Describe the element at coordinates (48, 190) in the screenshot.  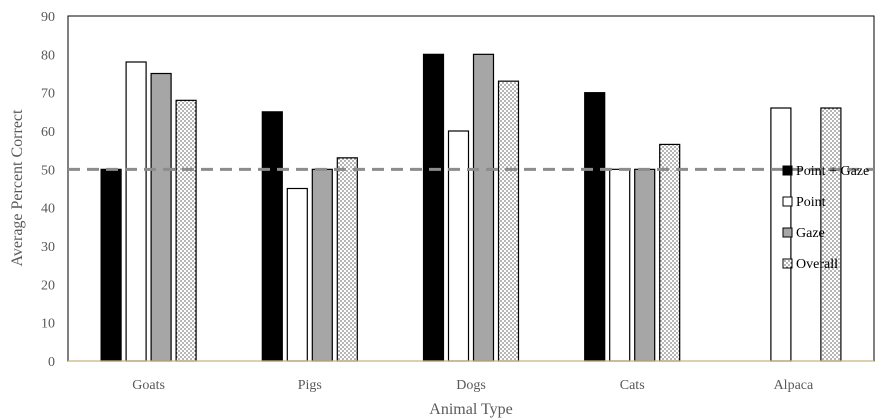
I see `y-axis-ticks: 0 10 20 30 40 50 60 70 80 90` at that location.